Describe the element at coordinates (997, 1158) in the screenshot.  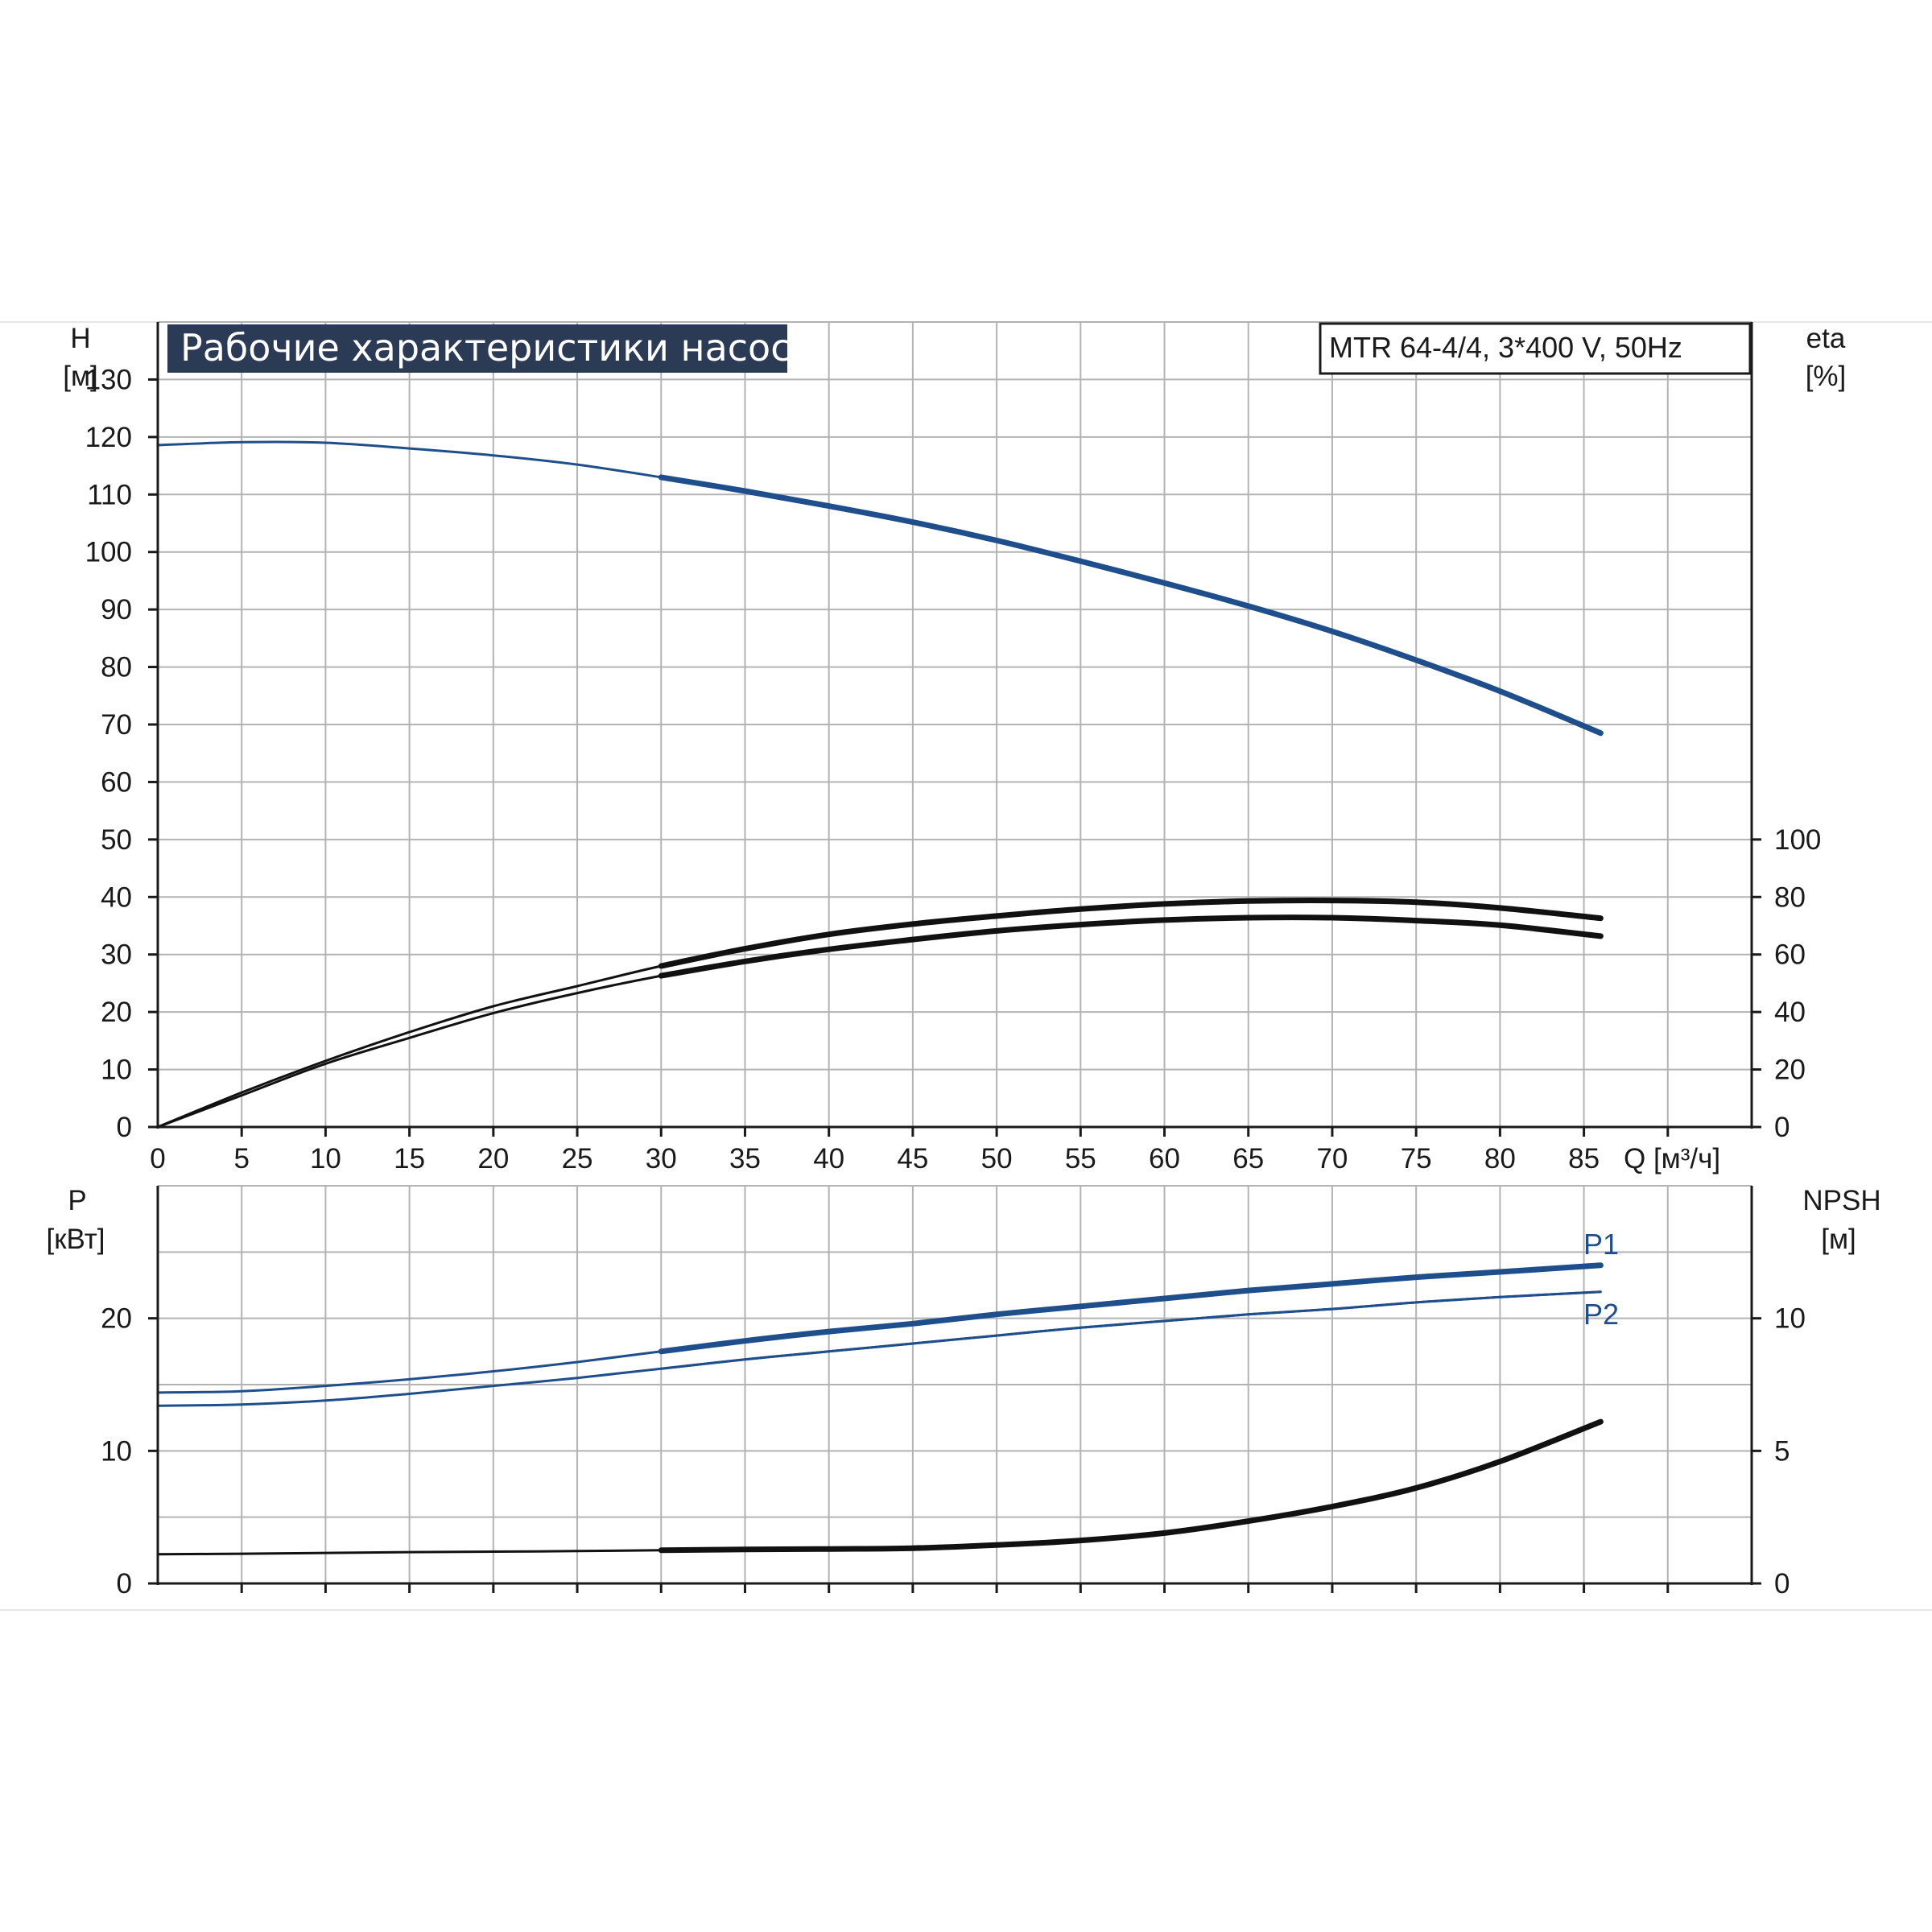
I see `x-tick-label: 50` at that location.